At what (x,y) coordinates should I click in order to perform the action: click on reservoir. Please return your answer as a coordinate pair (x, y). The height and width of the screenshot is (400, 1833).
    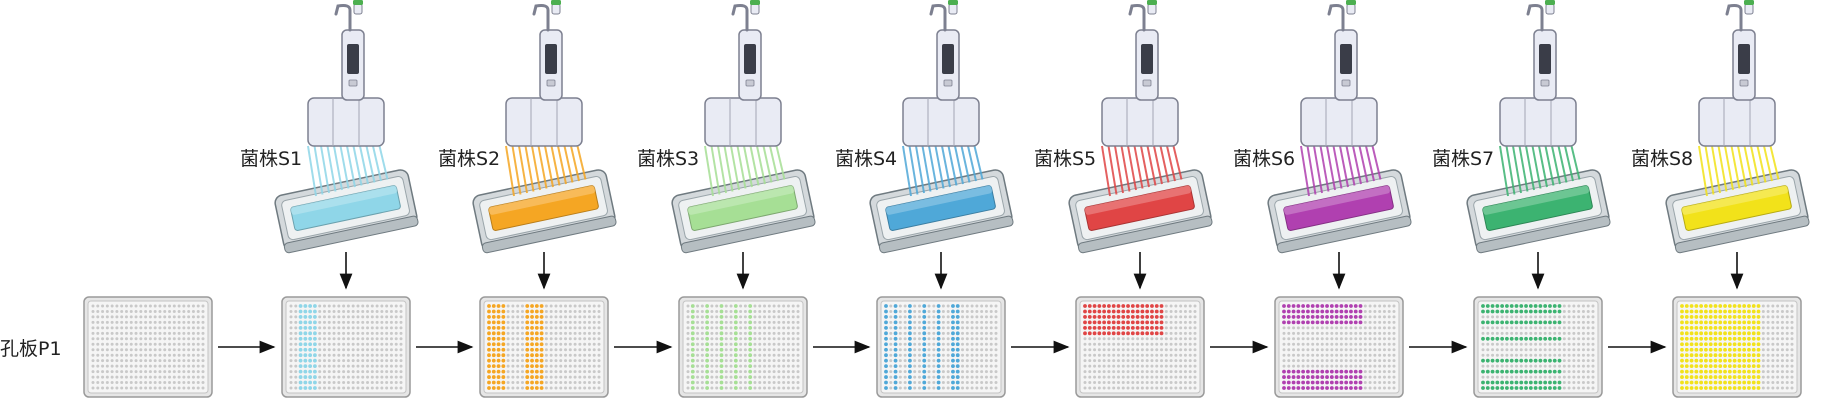
    Looking at the image, I should click on (1339, 211).